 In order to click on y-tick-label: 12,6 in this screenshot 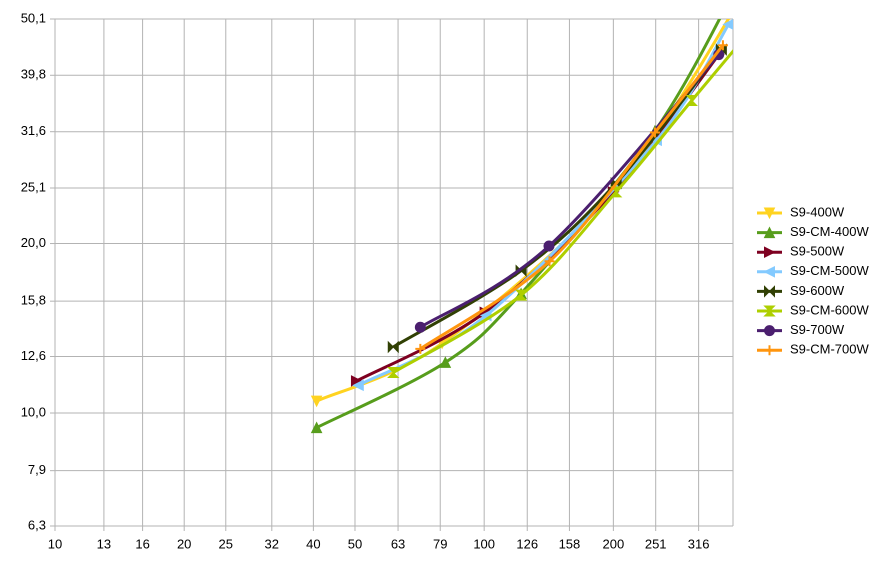, I will do `click(33, 355)`.